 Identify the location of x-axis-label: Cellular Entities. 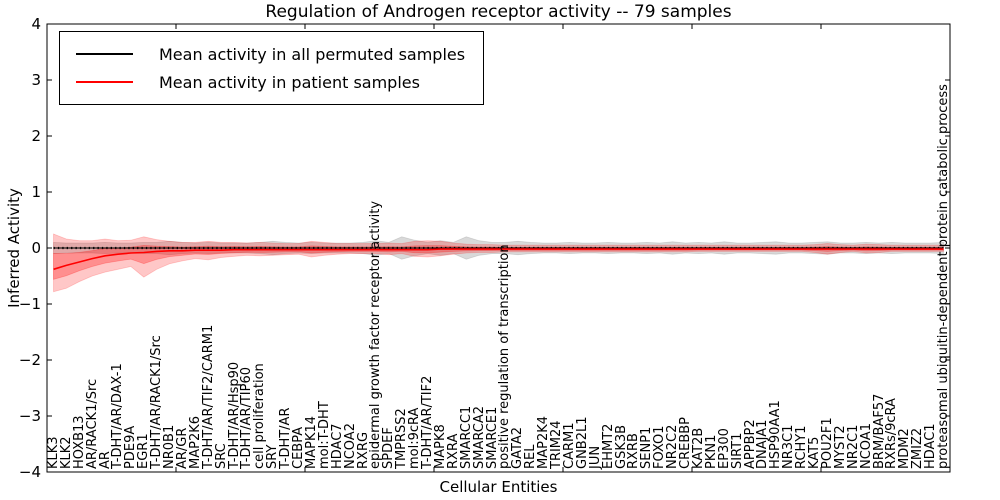
(498, 487).